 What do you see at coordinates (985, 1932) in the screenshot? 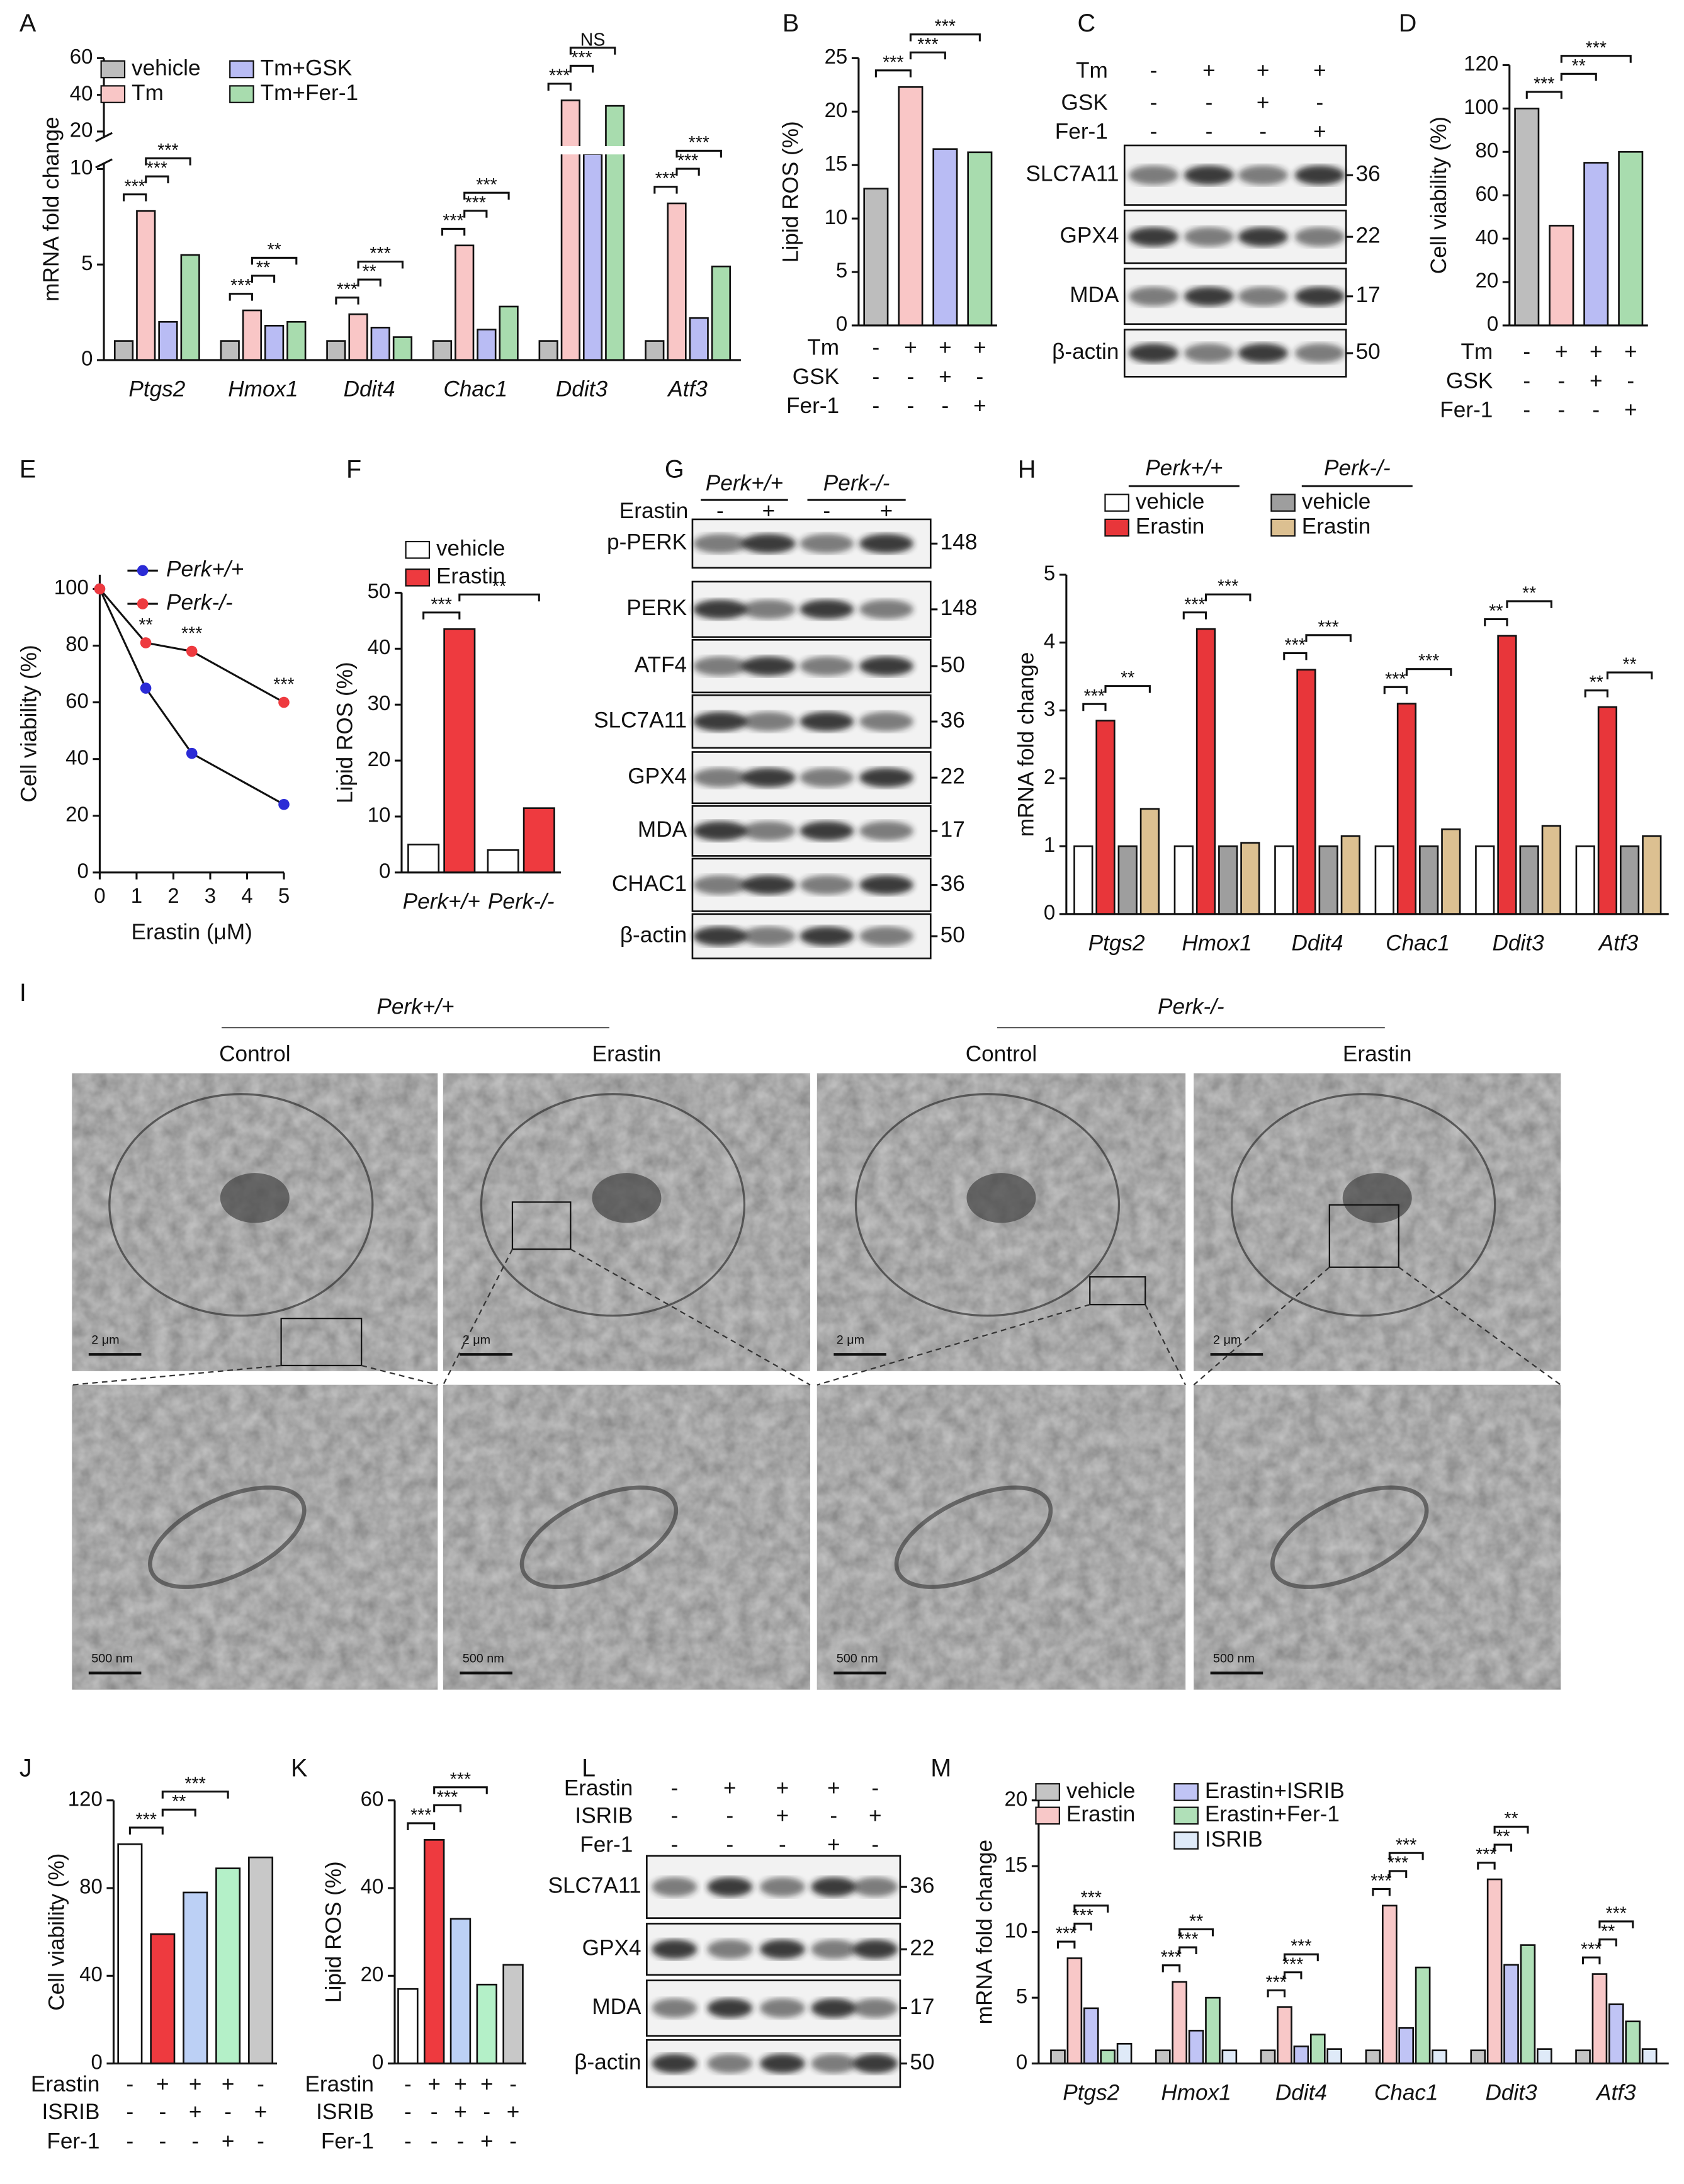
I see `y-axis-label: mRNA fold change` at bounding box center [985, 1932].